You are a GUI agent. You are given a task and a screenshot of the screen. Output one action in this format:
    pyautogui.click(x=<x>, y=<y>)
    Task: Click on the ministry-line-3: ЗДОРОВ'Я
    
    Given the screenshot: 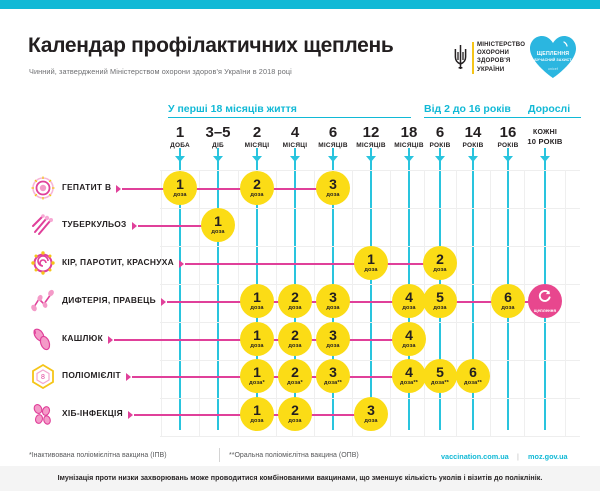 What is the action you would take?
    pyautogui.click(x=494, y=61)
    